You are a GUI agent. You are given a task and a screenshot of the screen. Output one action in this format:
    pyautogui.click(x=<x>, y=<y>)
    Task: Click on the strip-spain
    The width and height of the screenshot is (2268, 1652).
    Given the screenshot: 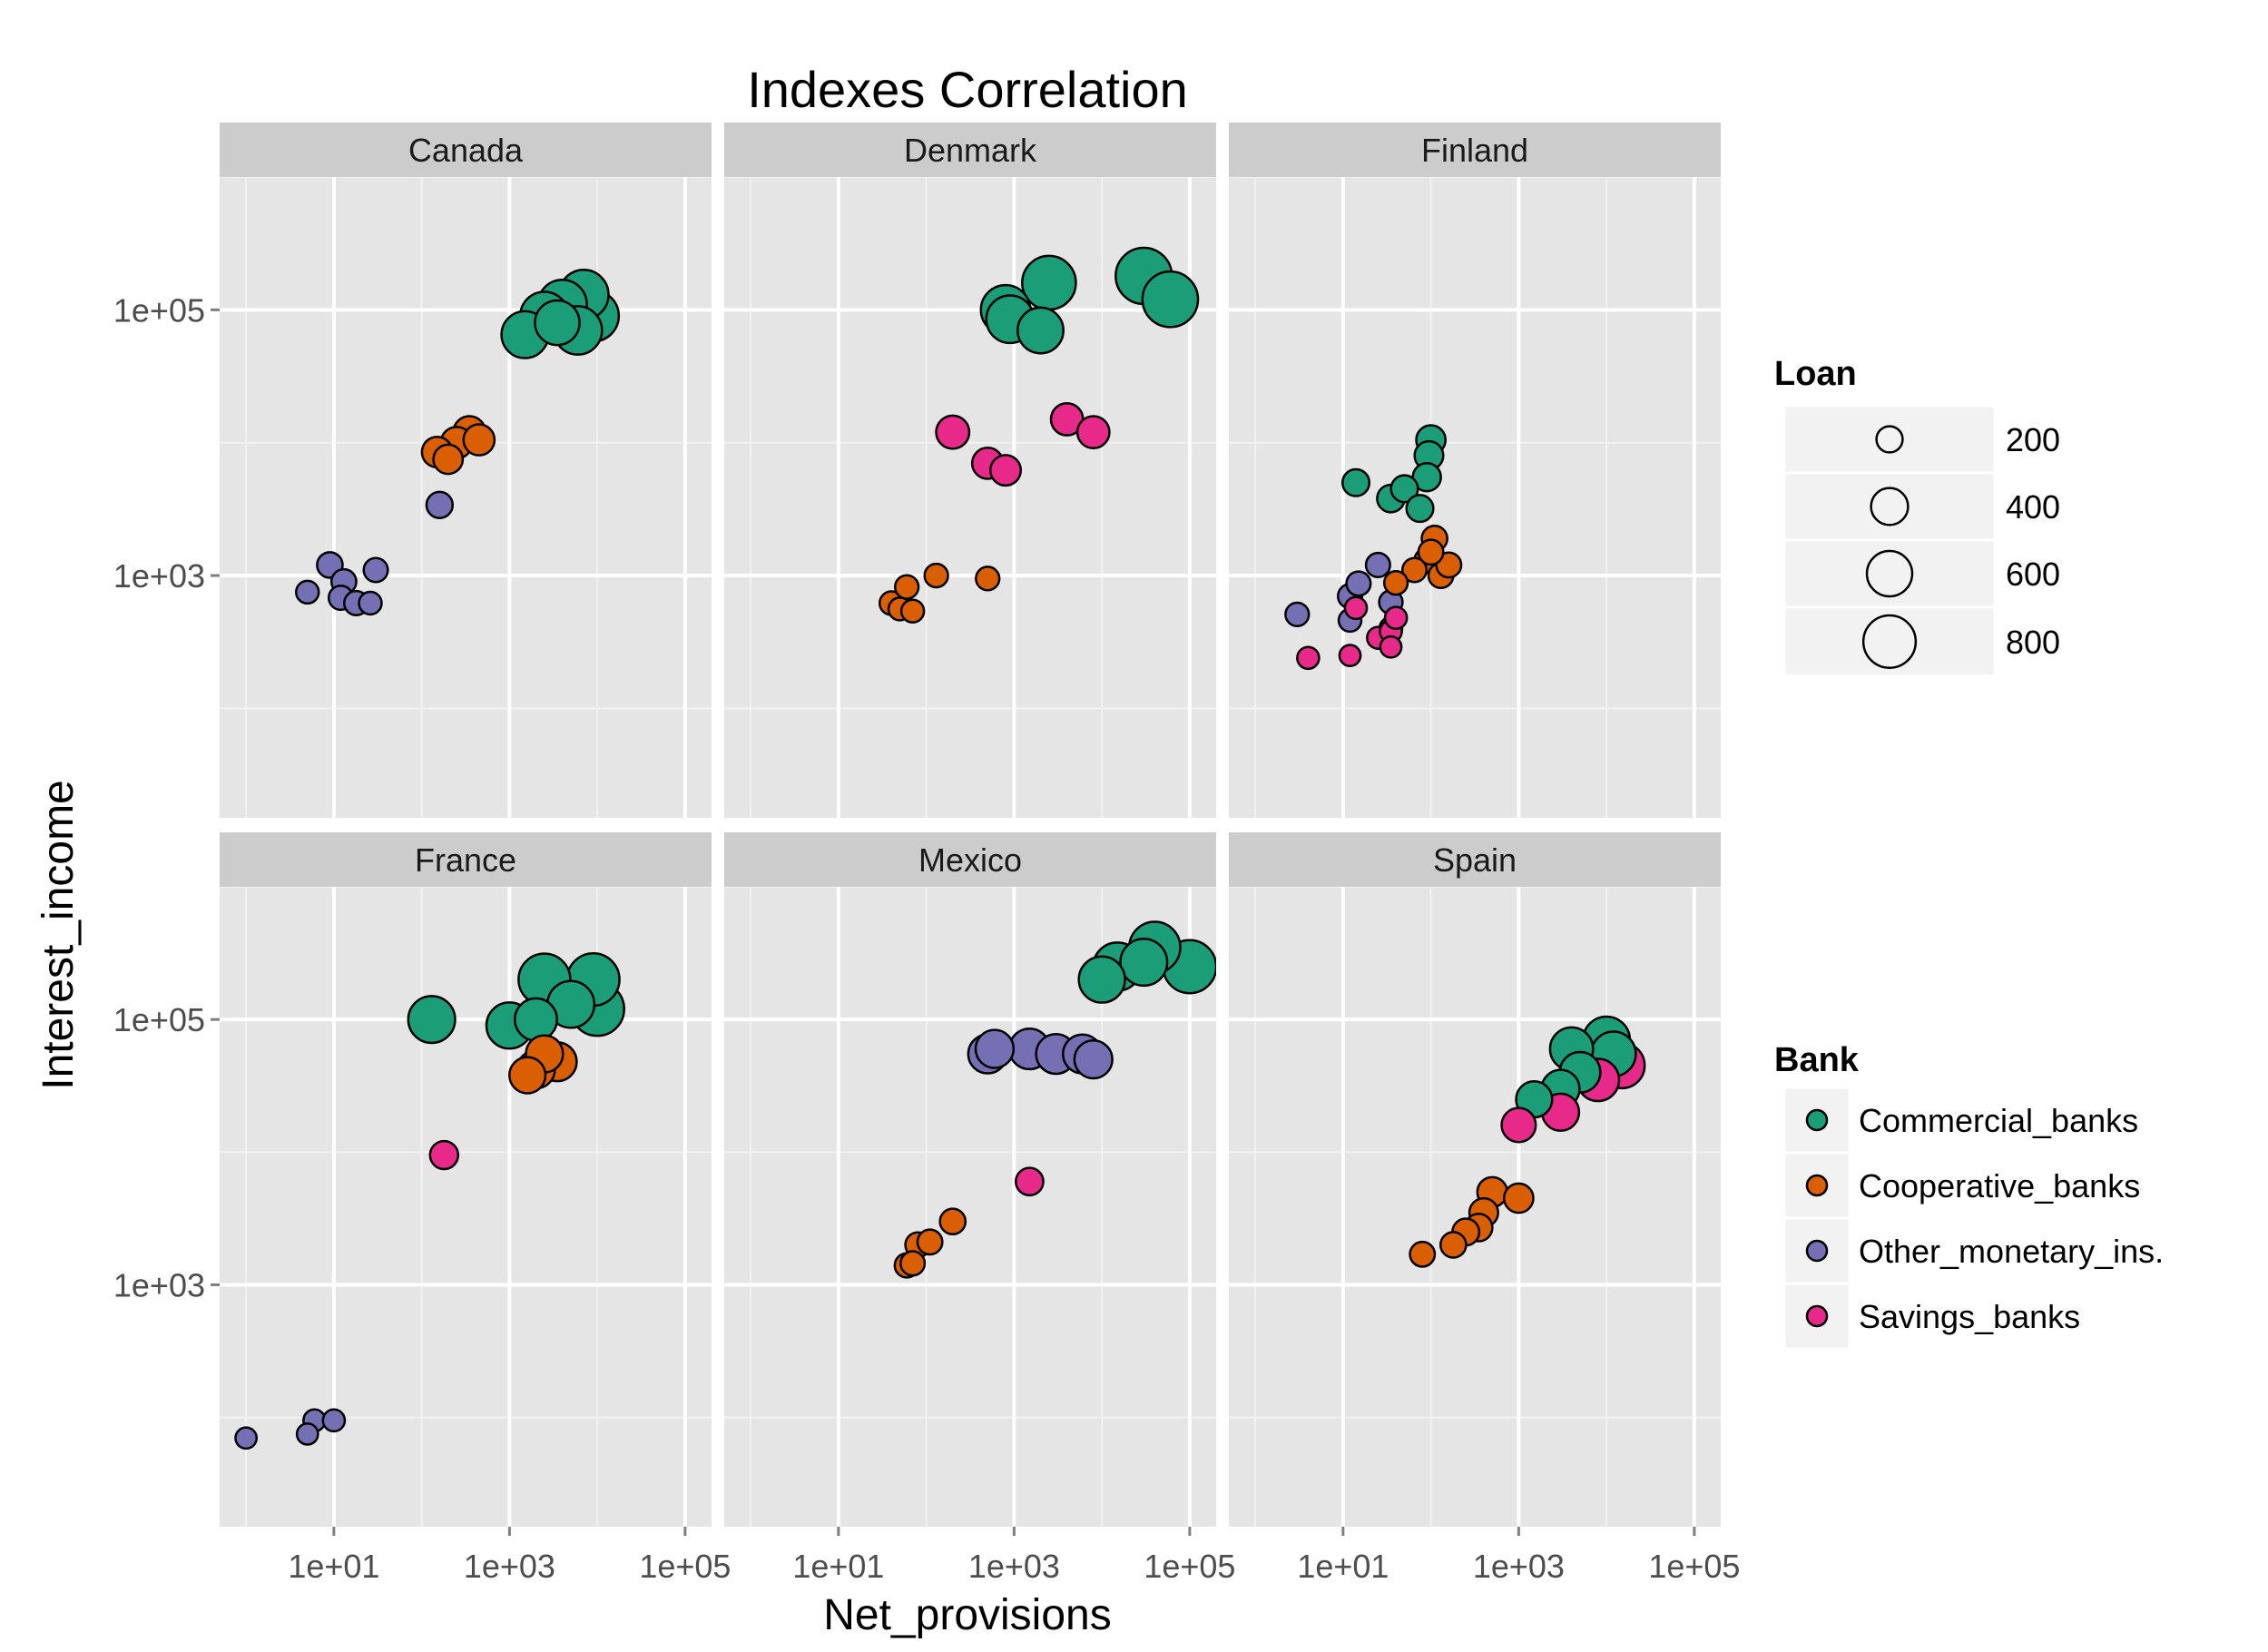 What is the action you would take?
    pyautogui.click(x=1475, y=859)
    